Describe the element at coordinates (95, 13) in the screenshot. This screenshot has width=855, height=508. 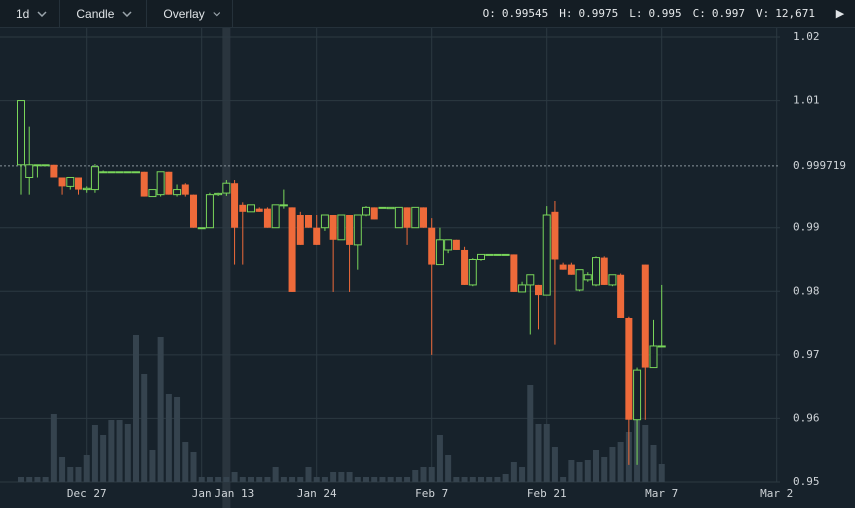
I see `chart-type: Candle` at that location.